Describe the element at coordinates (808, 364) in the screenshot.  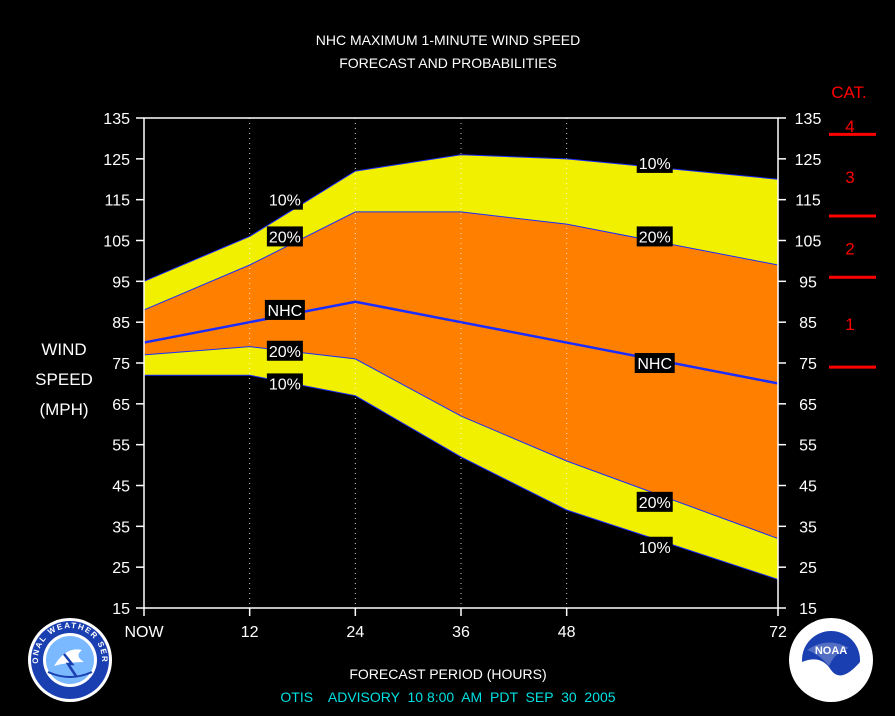
I see `y-tick-label-right-75: 75` at that location.